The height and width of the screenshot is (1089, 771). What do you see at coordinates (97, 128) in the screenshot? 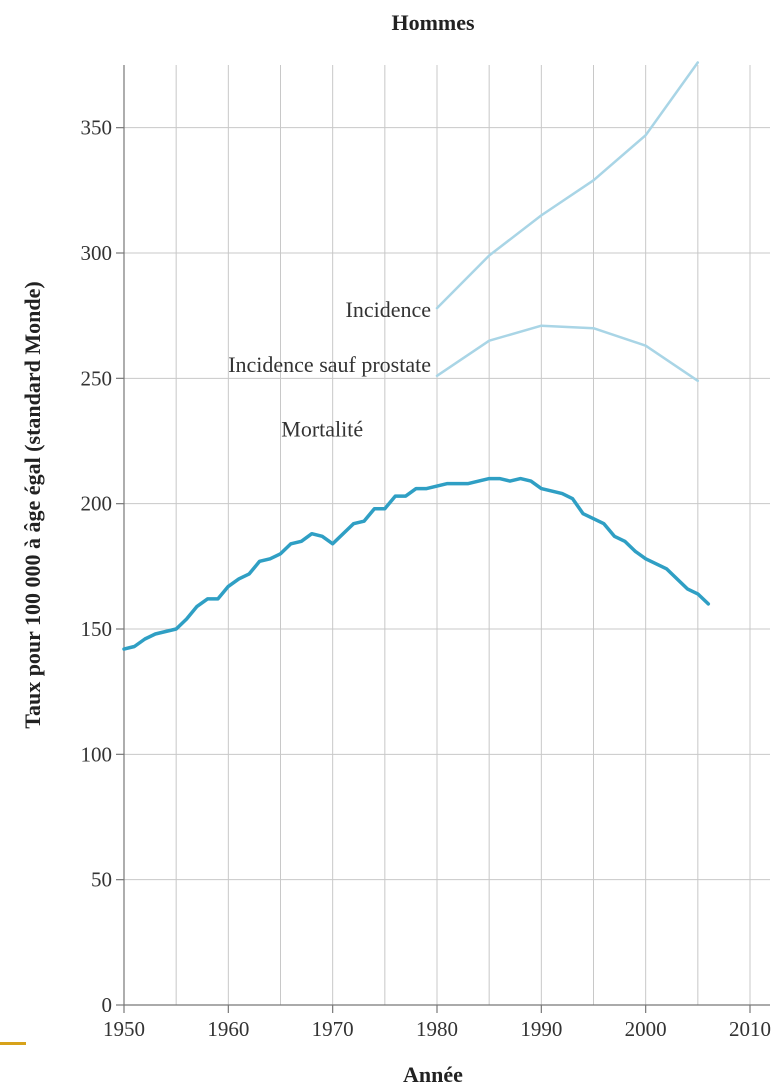
I see `y-tick-label: 350` at bounding box center [97, 128].